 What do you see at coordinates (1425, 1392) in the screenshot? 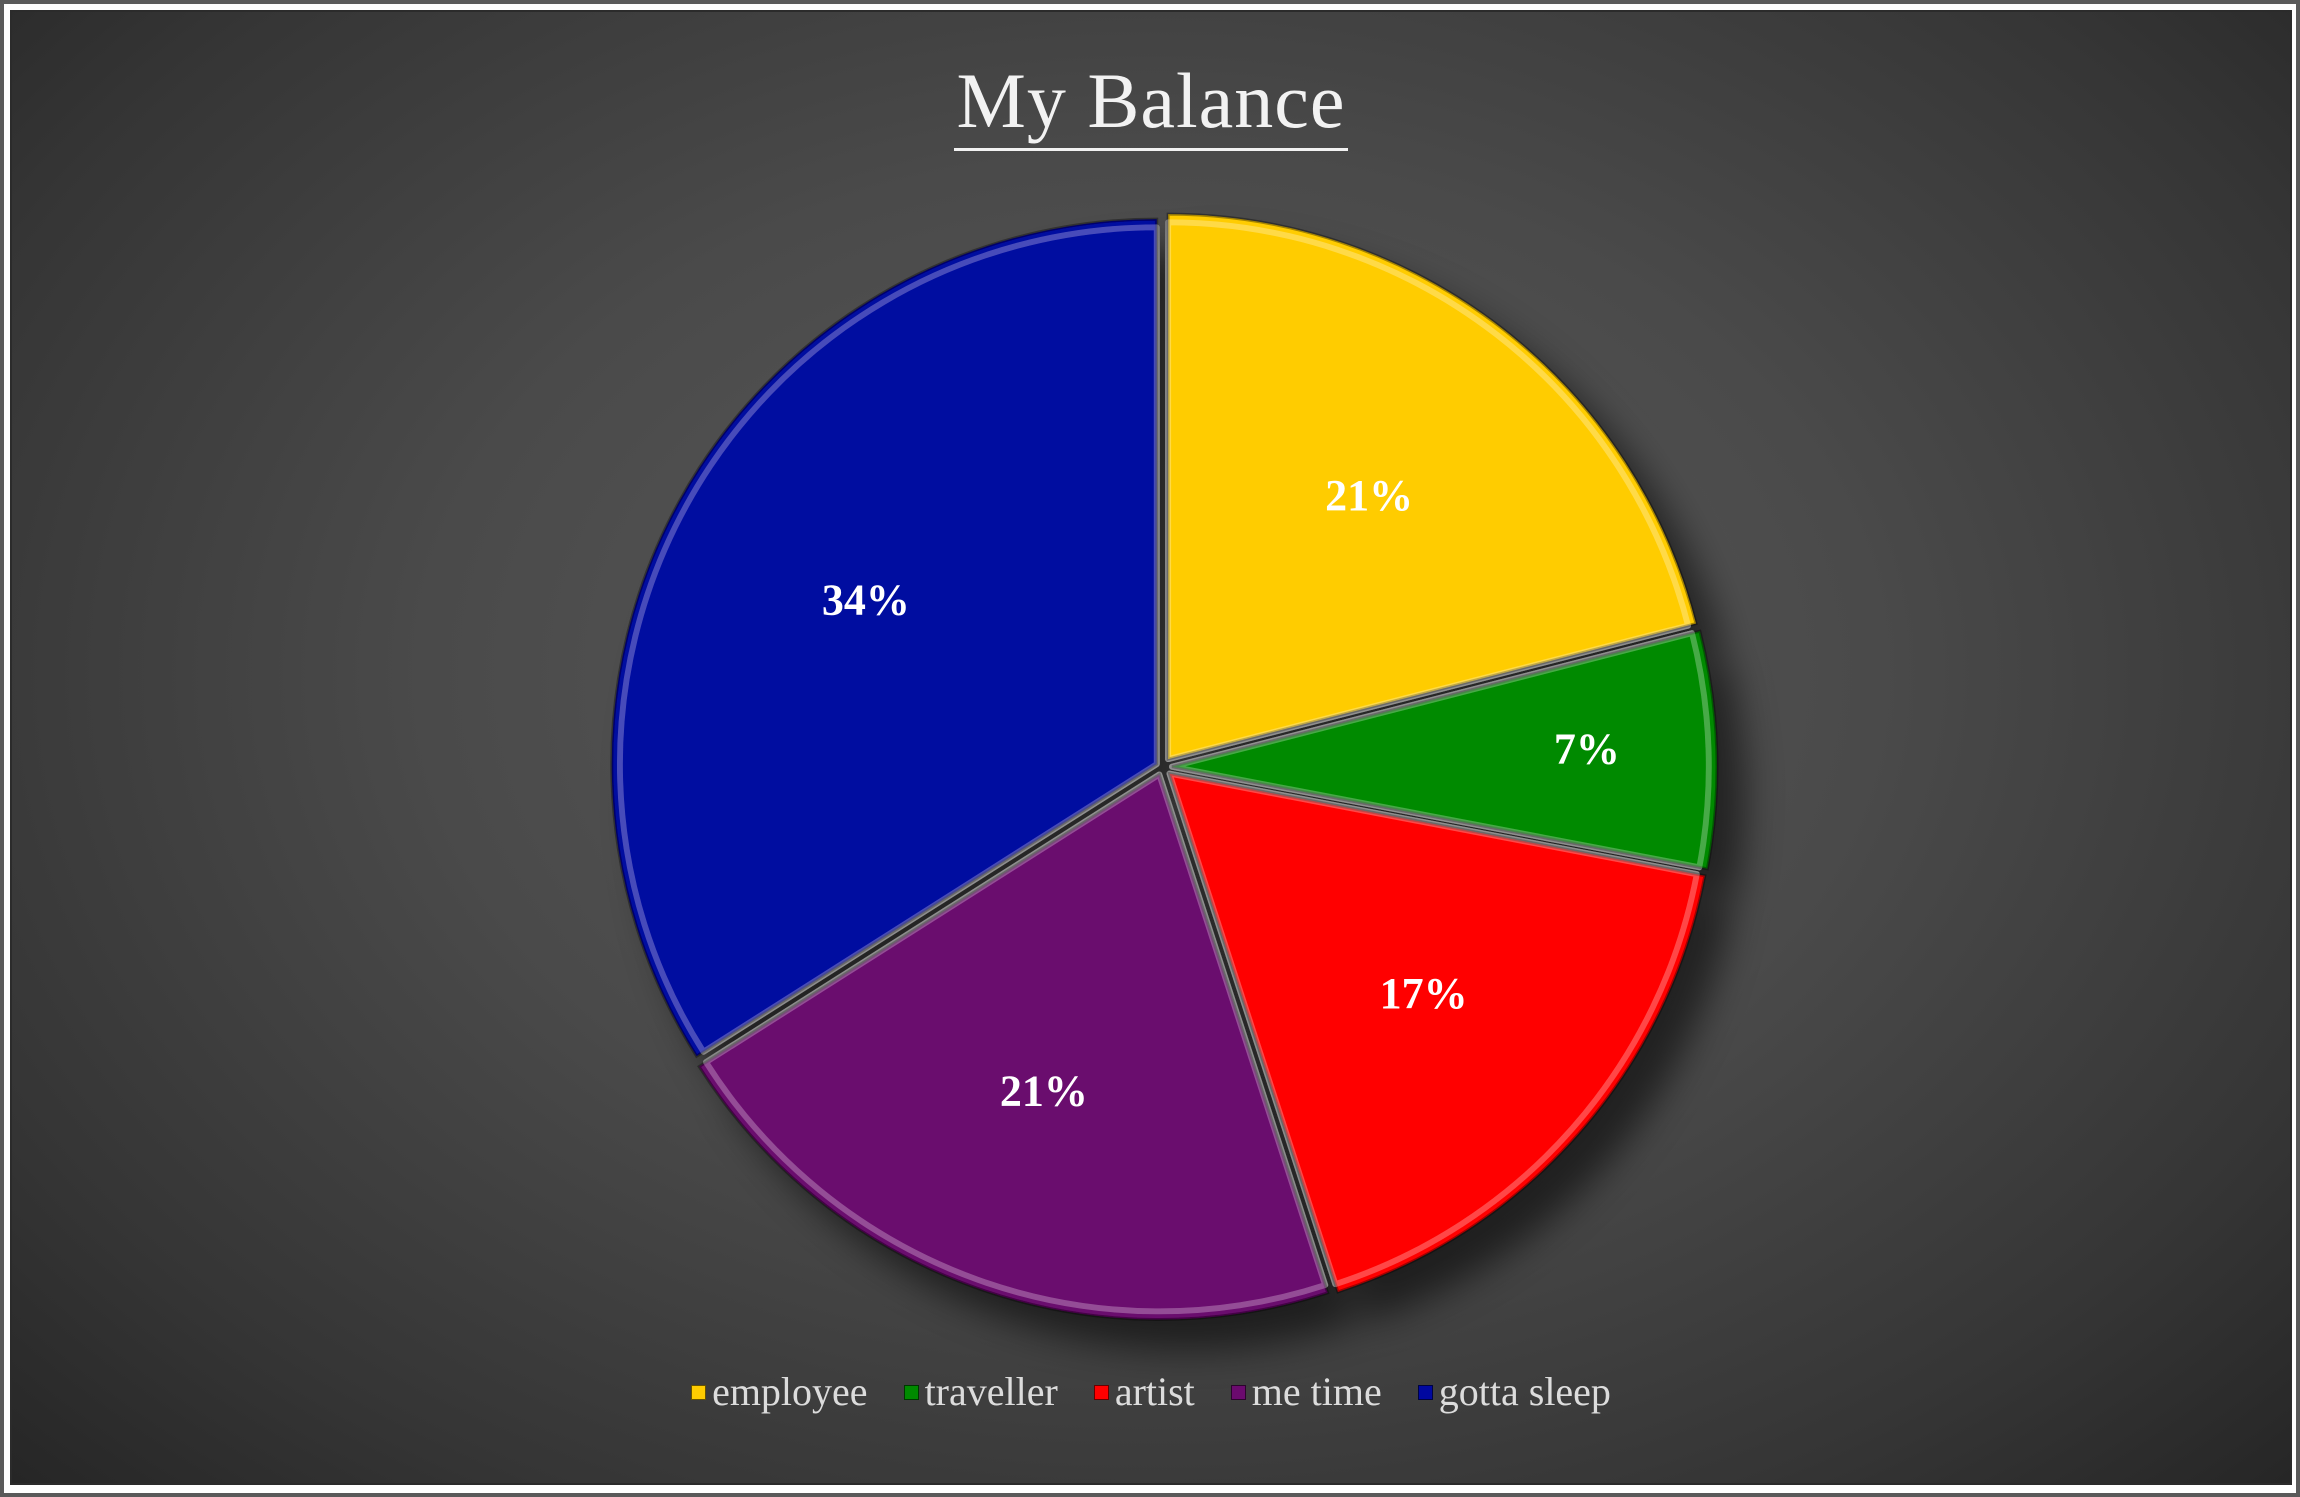
I see `legend-swatch-gotta-sleep` at bounding box center [1425, 1392].